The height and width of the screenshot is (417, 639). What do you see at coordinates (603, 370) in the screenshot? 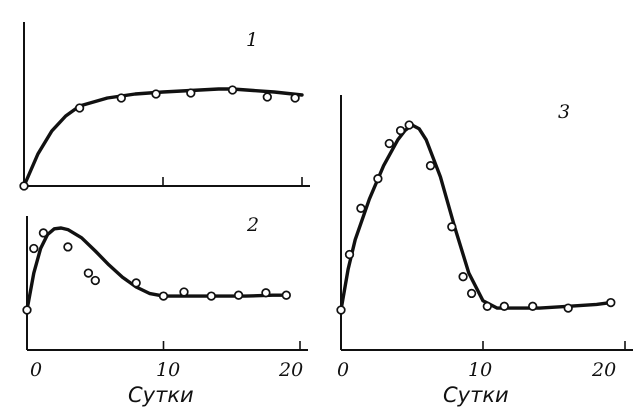
I see `x-tick-label-right-20: 20` at bounding box center [603, 370].